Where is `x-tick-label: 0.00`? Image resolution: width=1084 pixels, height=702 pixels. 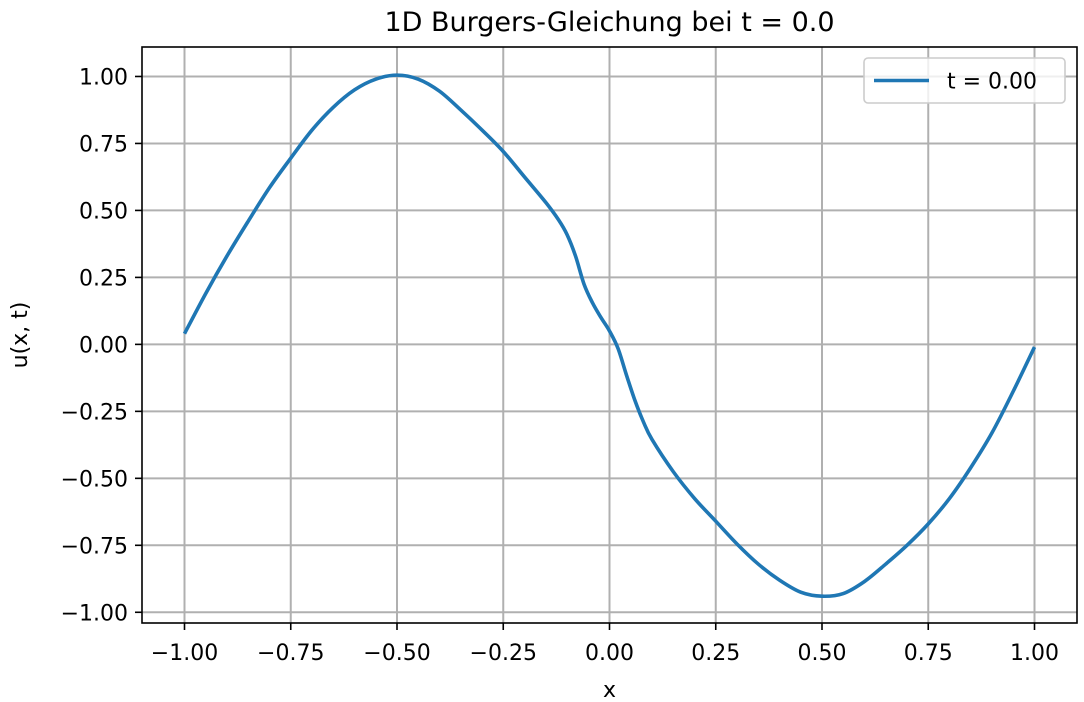 x-tick-label: 0.00 is located at coordinates (609, 653).